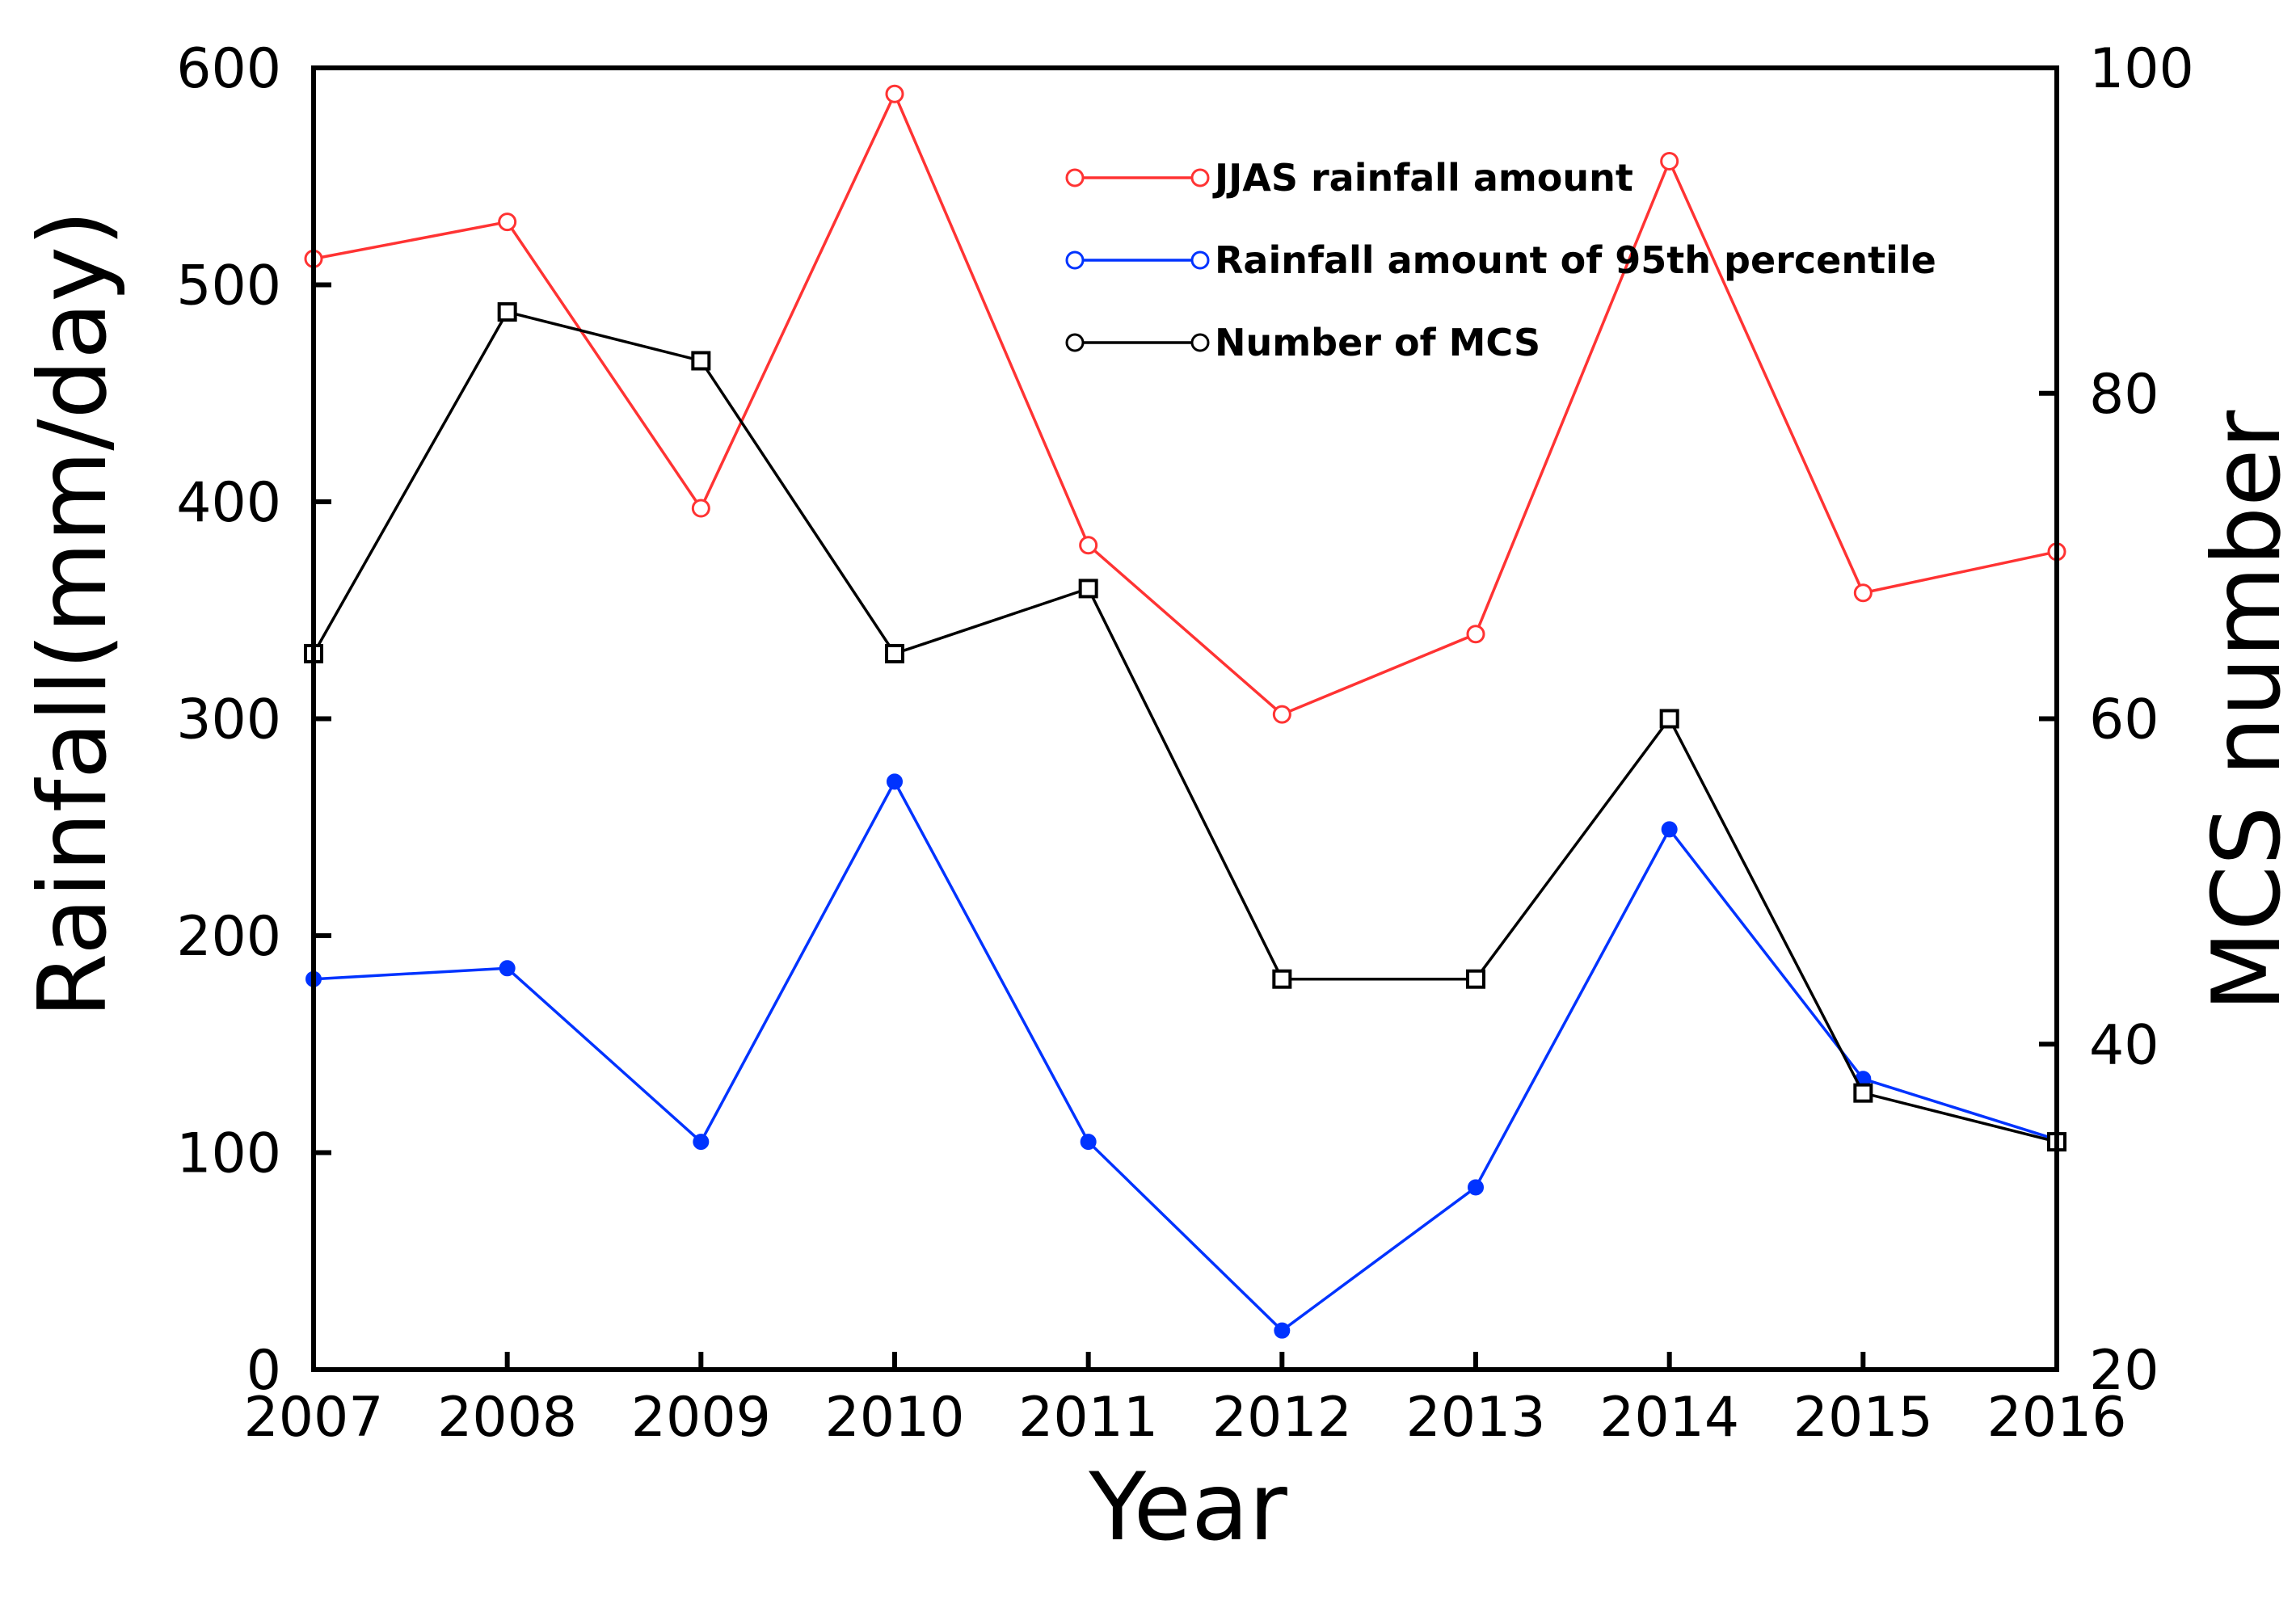 This screenshot has height=1612, width=2296. I want to click on y2-tick-label-40: 40, so click(2124, 1045).